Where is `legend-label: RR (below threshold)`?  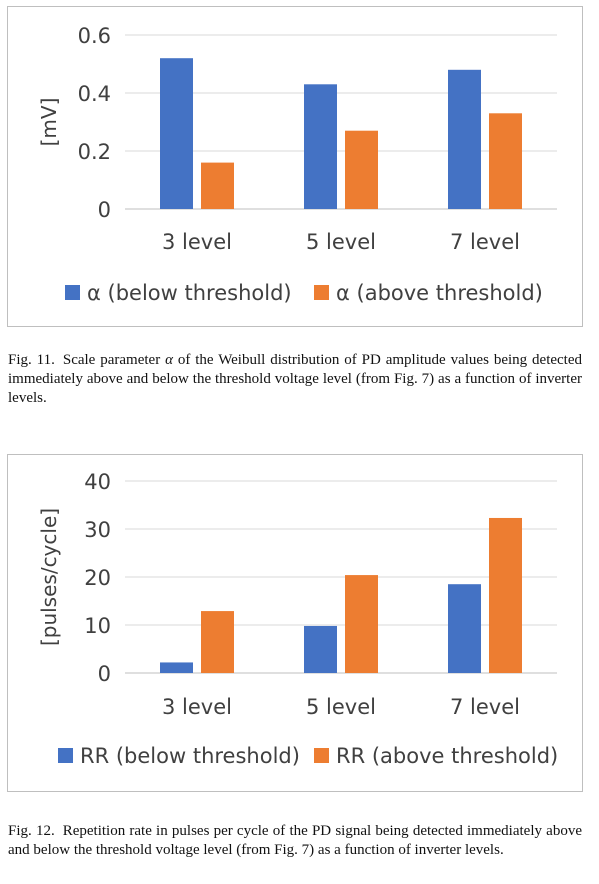 legend-label: RR (below threshold) is located at coordinates (190, 756).